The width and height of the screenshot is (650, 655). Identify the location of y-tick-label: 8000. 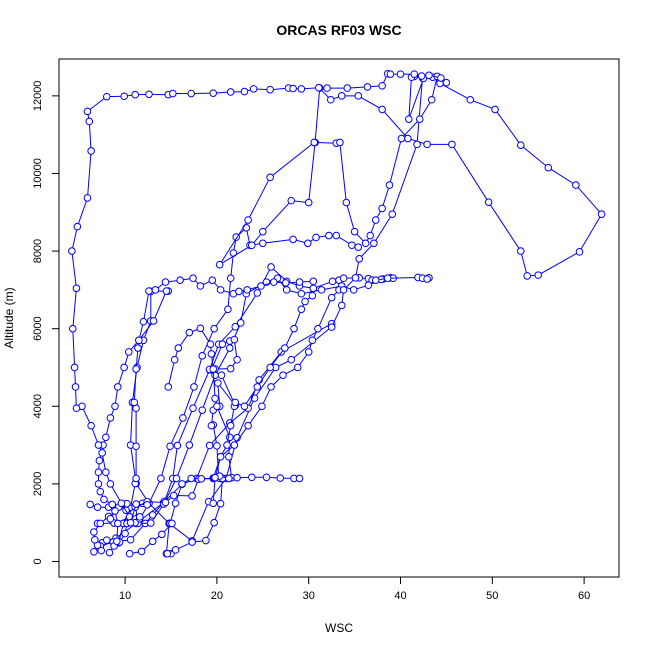
(38, 251).